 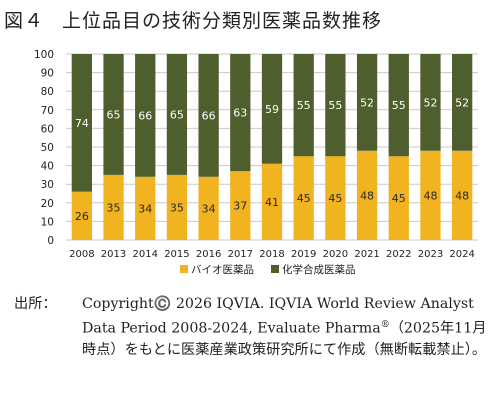 What do you see at coordinates (44, 55) in the screenshot?
I see `y-tick-label-100: 100` at bounding box center [44, 55].